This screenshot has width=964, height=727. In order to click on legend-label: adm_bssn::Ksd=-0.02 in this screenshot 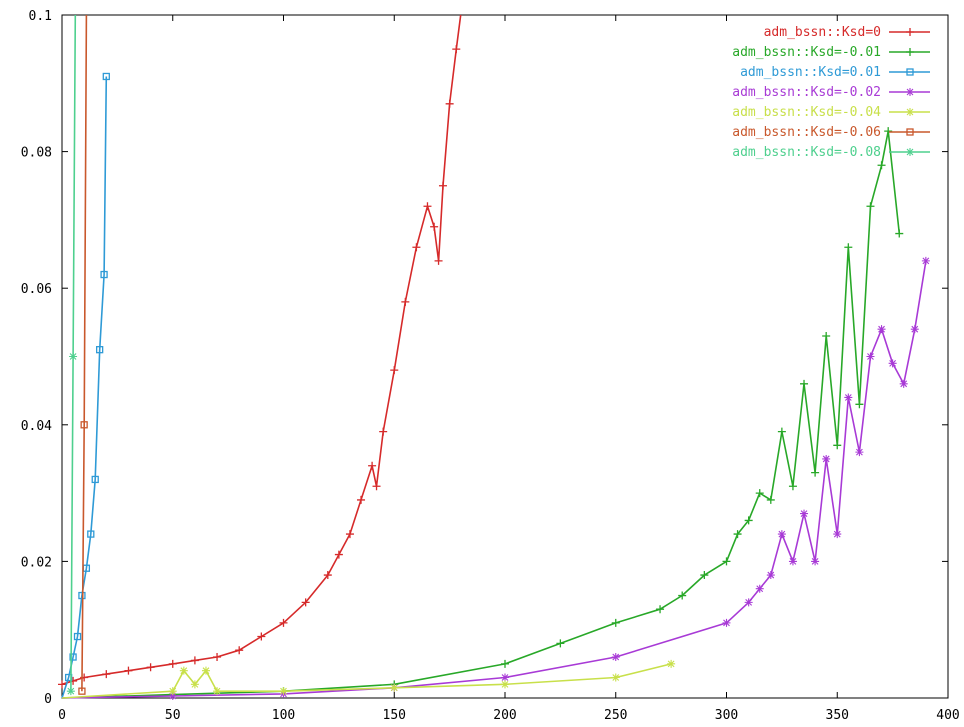, I will do `click(806, 92)`.